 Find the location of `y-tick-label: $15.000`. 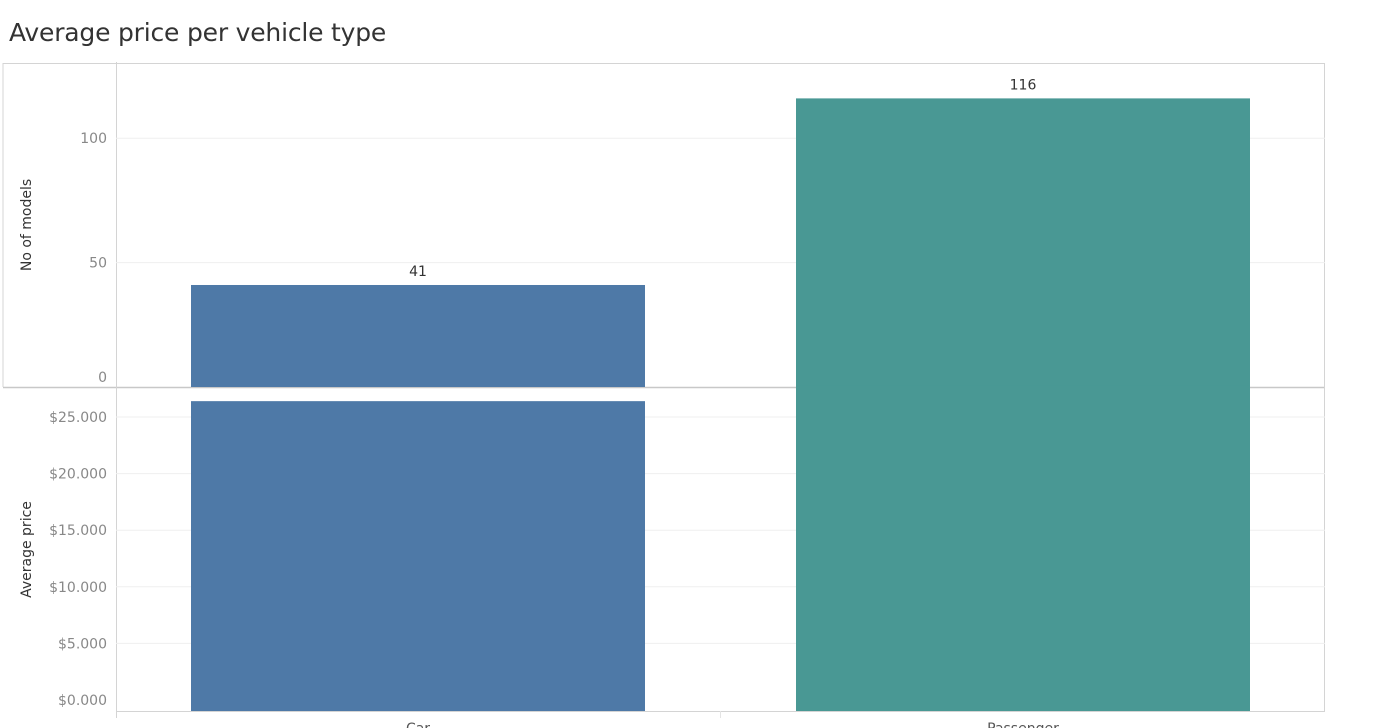

y-tick-label: $15.000 is located at coordinates (78, 531).